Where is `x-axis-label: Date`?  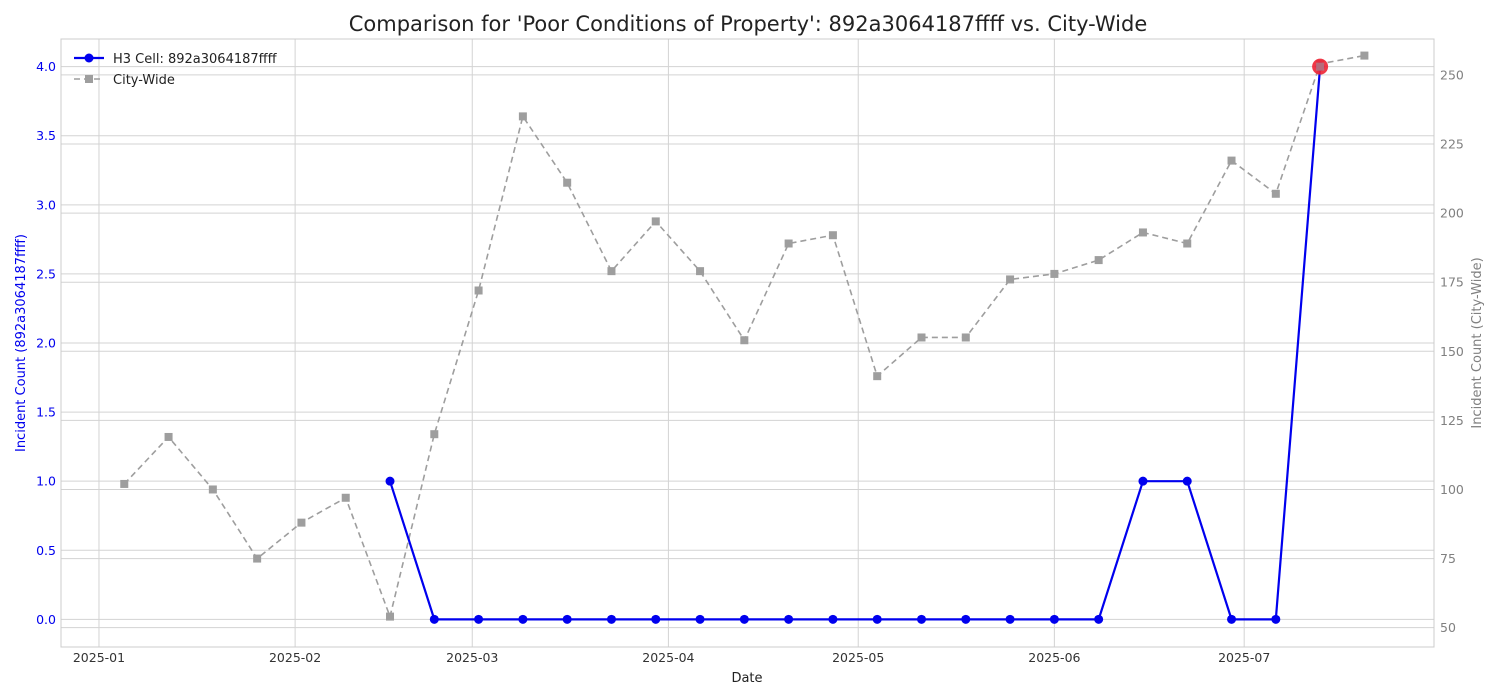
x-axis-label: Date is located at coordinates (746, 678).